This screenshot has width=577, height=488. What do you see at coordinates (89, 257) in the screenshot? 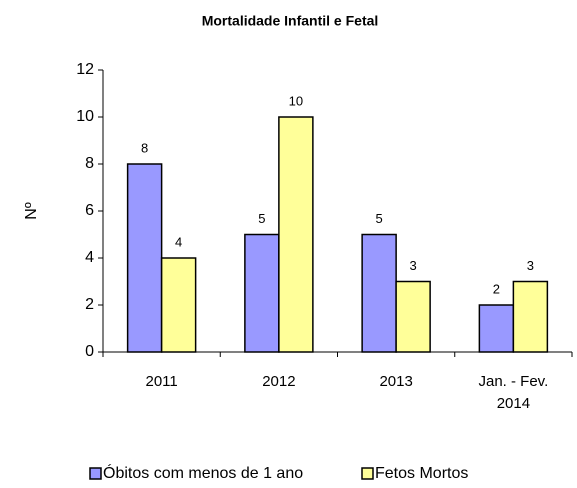
I see `y-tick-label: 4` at bounding box center [89, 257].